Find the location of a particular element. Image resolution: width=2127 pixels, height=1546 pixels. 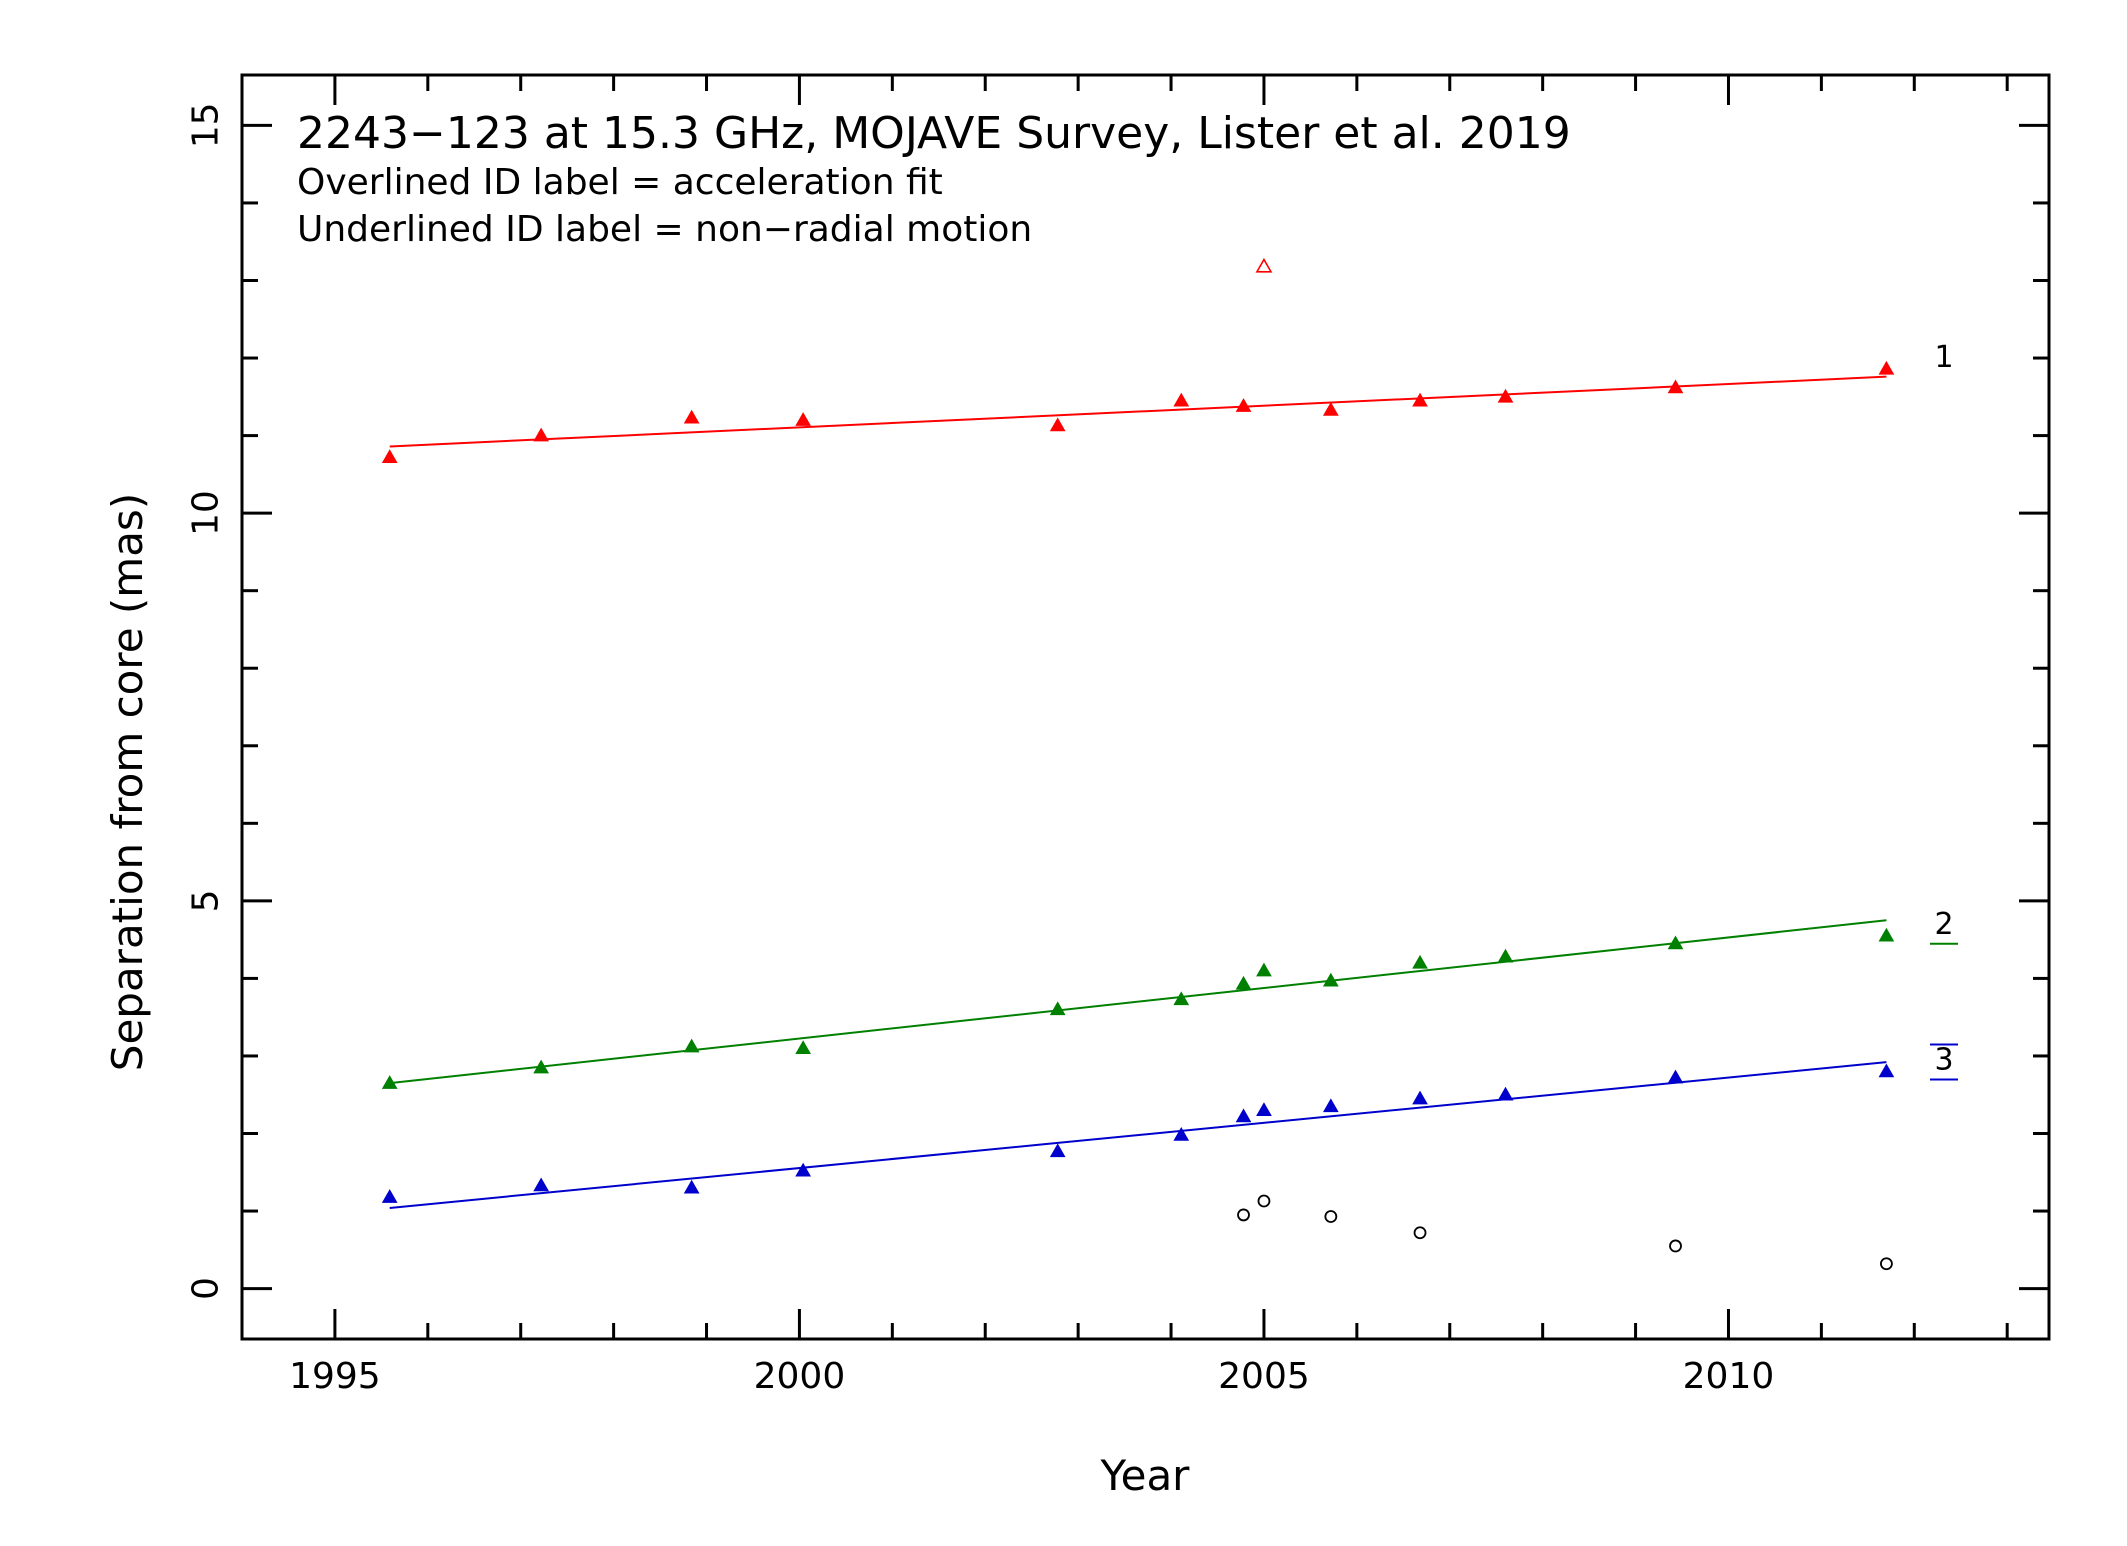

note-underline: Underlined ID label = non−radial motion is located at coordinates (664, 229).